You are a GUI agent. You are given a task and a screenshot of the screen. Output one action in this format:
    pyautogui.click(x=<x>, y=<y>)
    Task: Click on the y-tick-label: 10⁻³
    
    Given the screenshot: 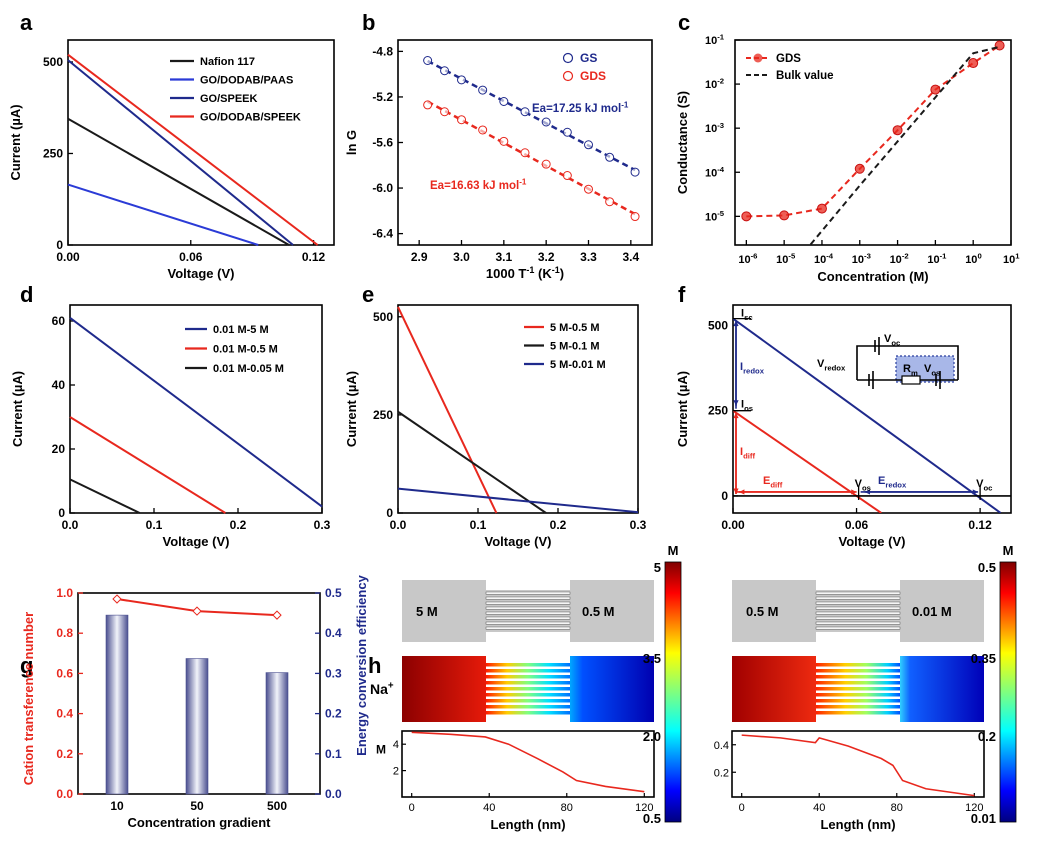 What is the action you would take?
    pyautogui.click(x=714, y=128)
    